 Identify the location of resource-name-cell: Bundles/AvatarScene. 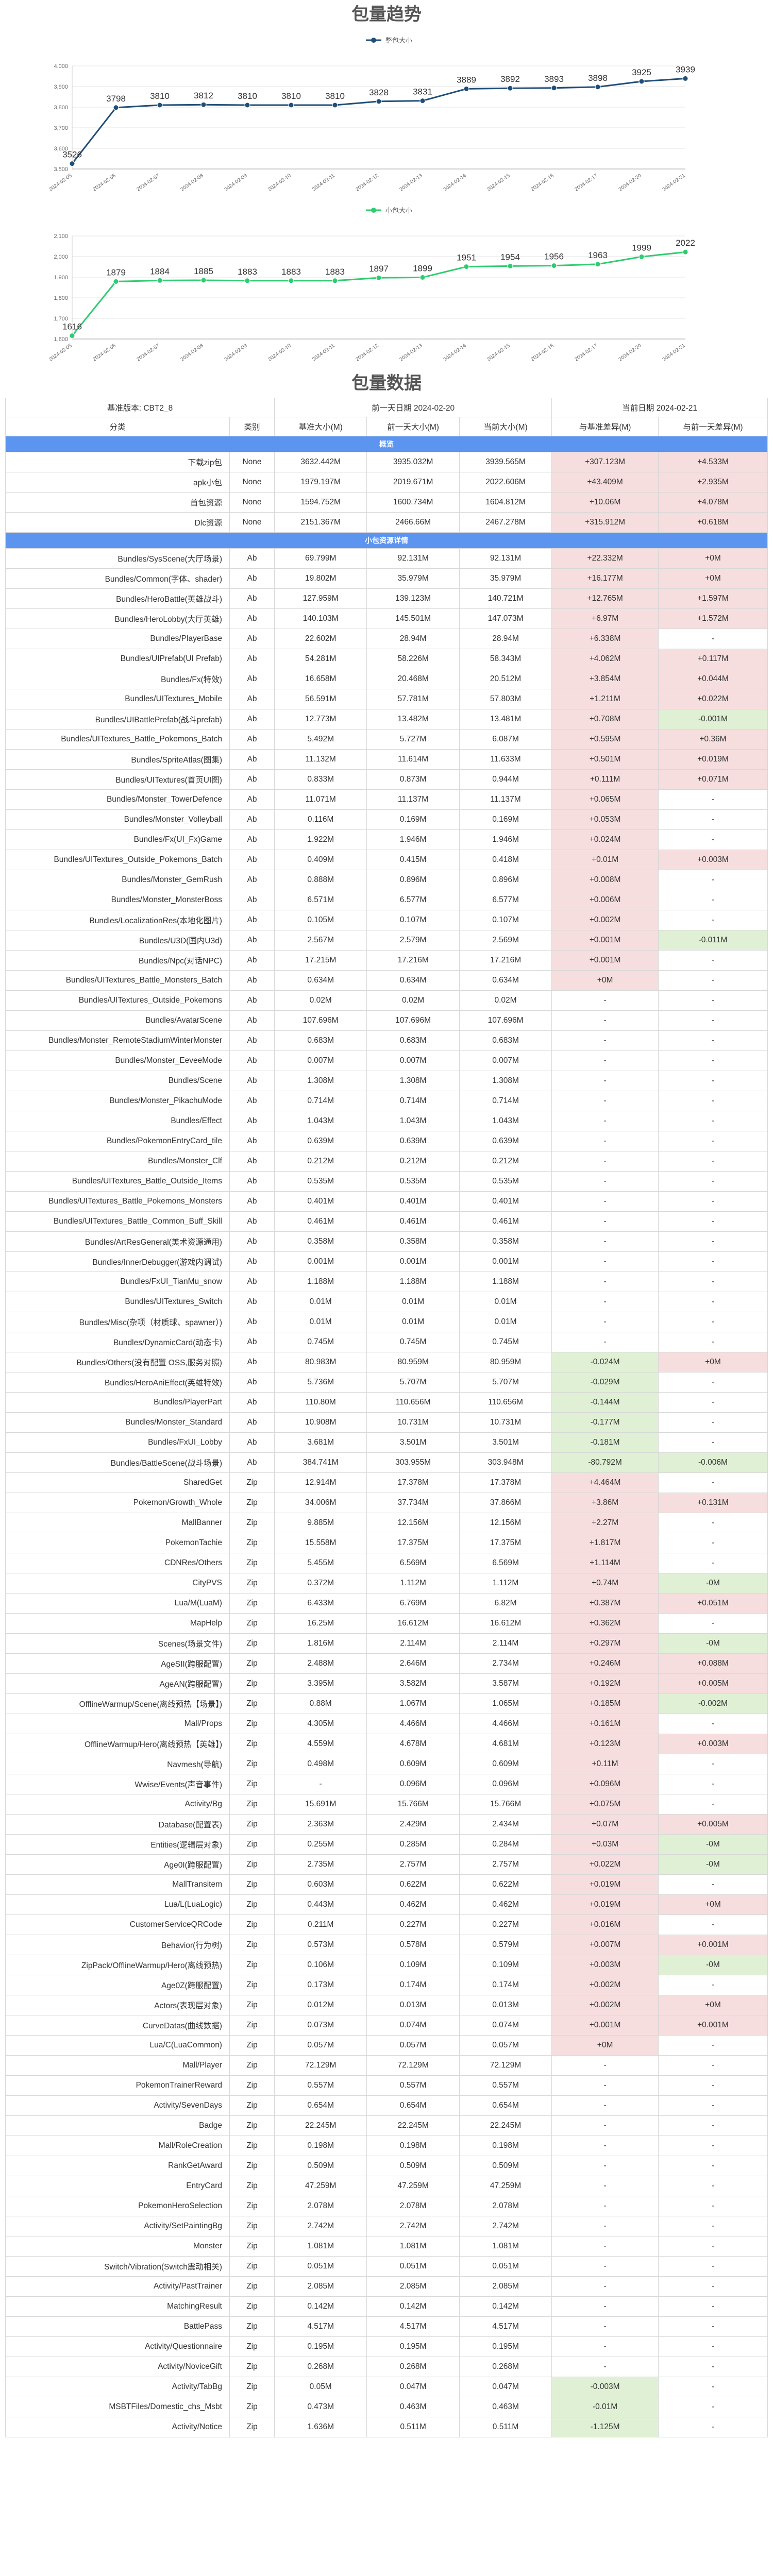
(117, 1020).